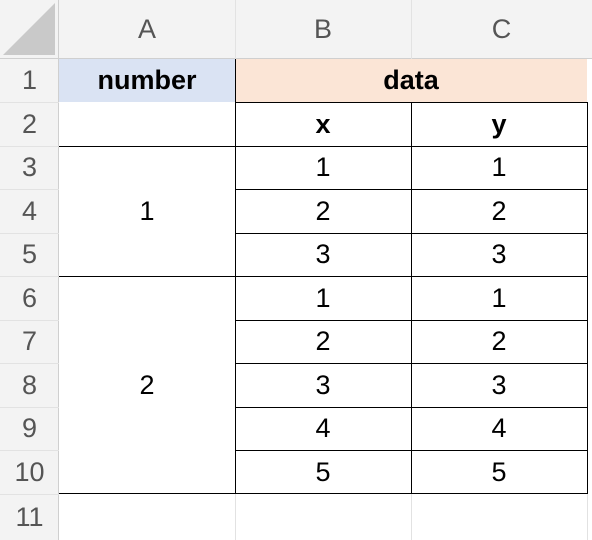  What do you see at coordinates (296, 58) in the screenshot?
I see `column-header-bottom-border` at bounding box center [296, 58].